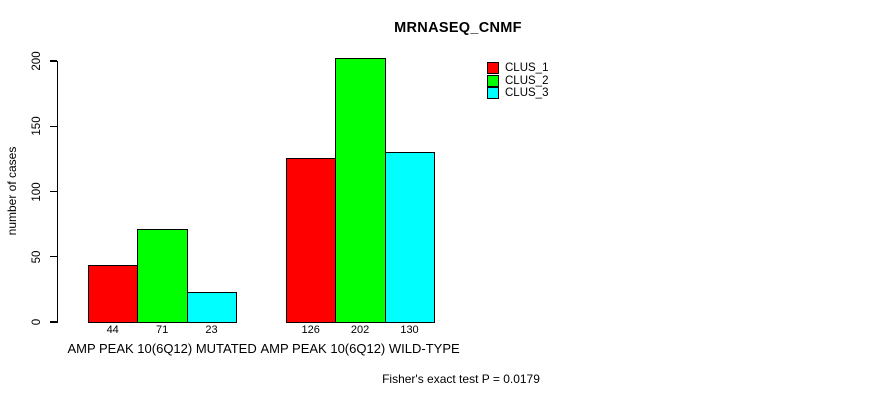 This screenshot has width=890, height=400. Describe the element at coordinates (37, 322) in the screenshot. I see `y-tick-label: 0` at that location.